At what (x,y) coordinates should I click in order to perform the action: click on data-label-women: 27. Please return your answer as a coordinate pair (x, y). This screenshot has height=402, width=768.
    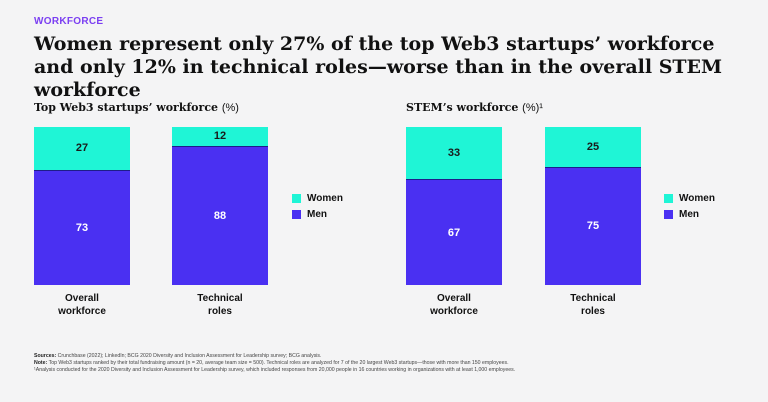
    Looking at the image, I should click on (82, 148).